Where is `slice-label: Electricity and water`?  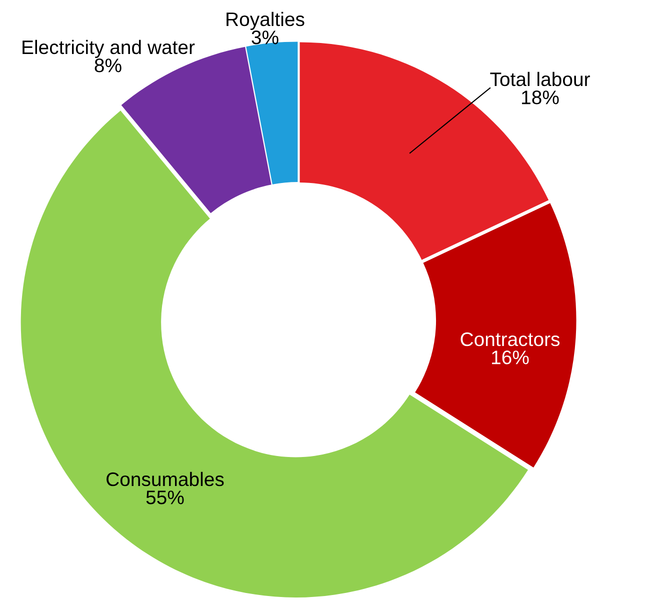
slice-label: Electricity and water is located at coordinates (108, 49).